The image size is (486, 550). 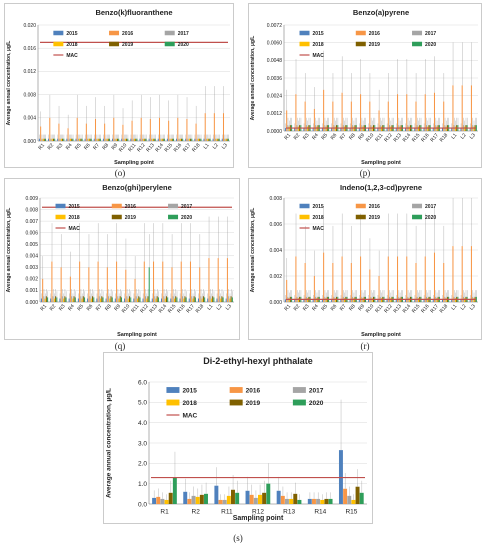 What do you see at coordinates (31, 222) in the screenshot?
I see `y-tick-label: 0.007` at bounding box center [31, 222].